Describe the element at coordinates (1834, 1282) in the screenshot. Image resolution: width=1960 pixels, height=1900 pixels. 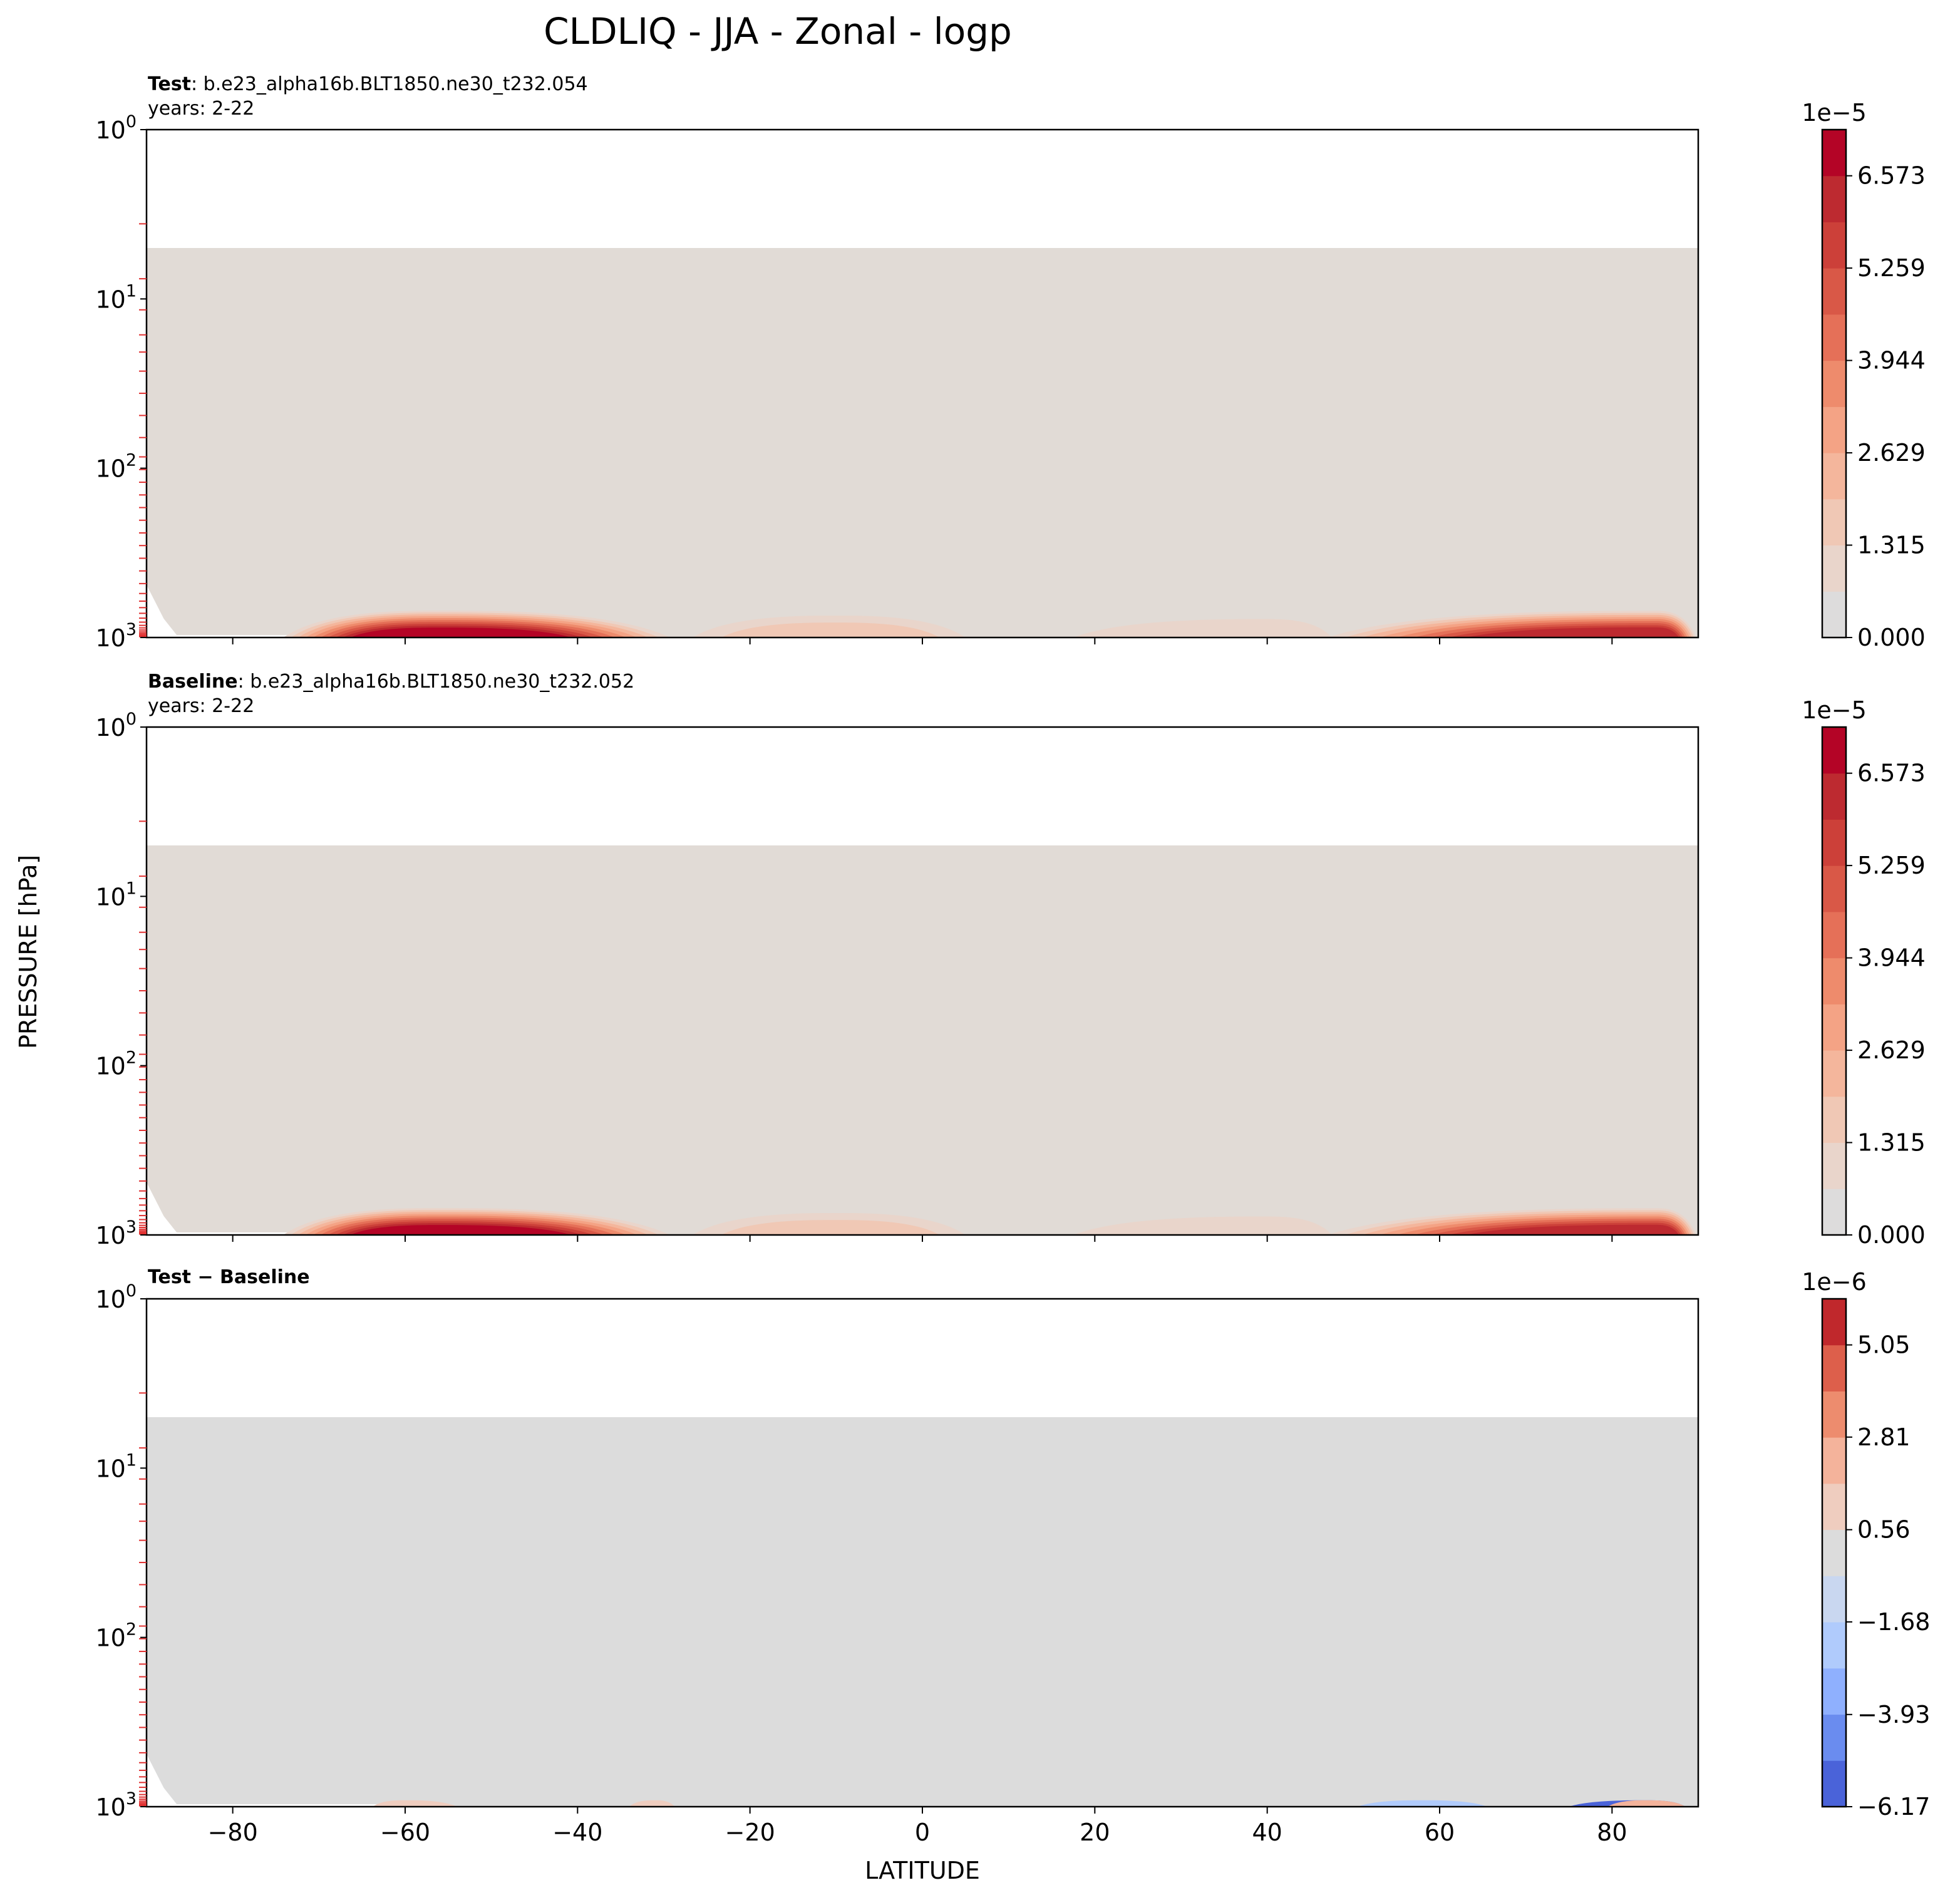
I see `colorbar-exponent: 1e−6` at that location.